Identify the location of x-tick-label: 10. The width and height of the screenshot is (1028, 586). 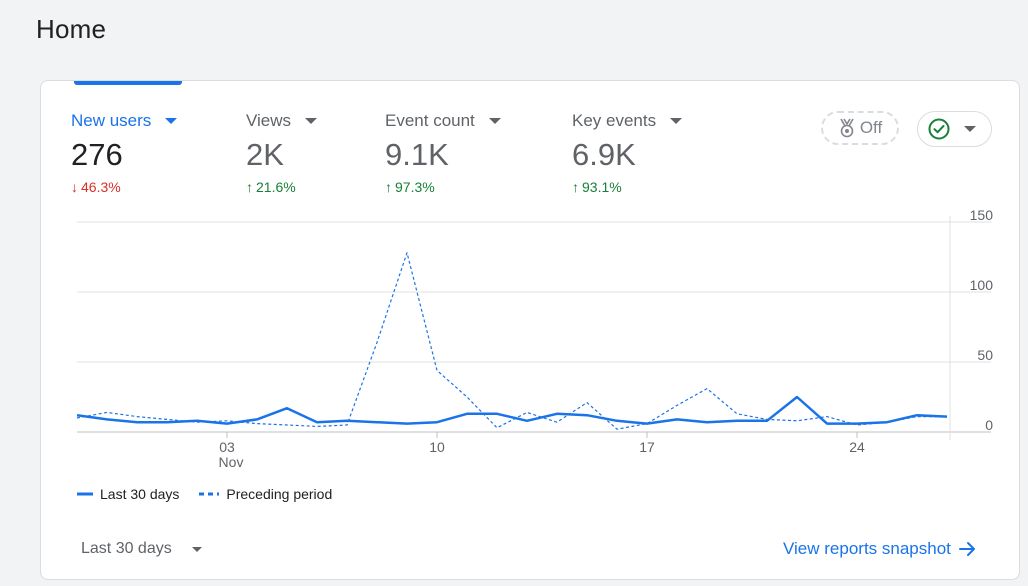
(437, 447).